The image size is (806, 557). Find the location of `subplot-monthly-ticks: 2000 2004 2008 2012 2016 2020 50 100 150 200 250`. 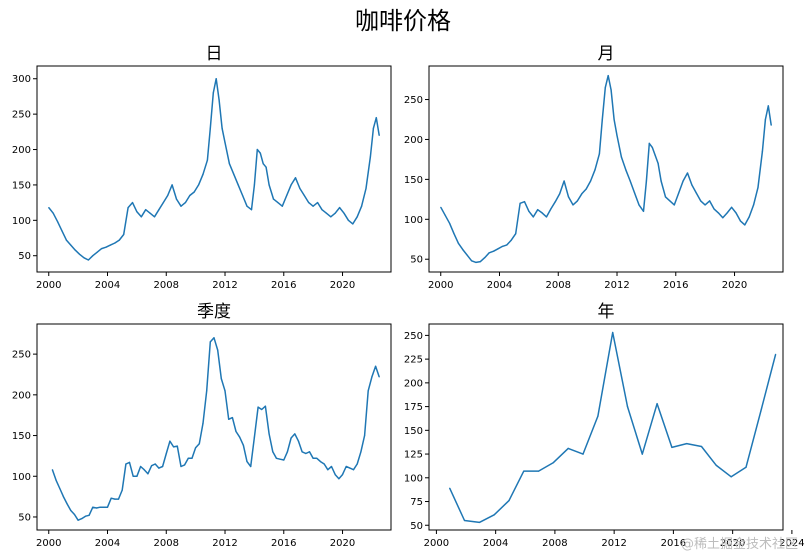

subplot-monthly-ticks: 2000 2004 2008 2012 2016 2020 50 100 150 200 250 is located at coordinates (575, 193).